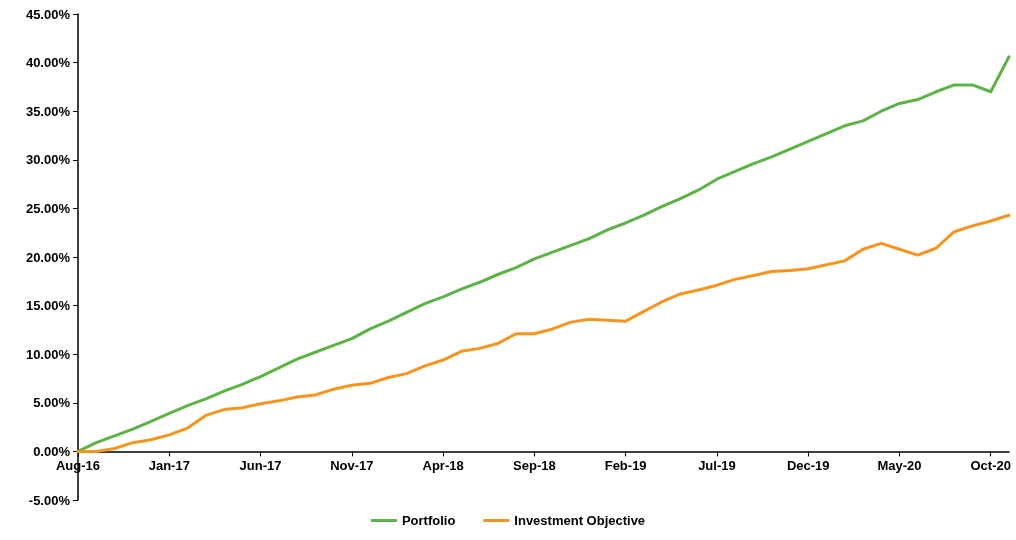 Image resolution: width=1016 pixels, height=540 pixels. What do you see at coordinates (352, 466) in the screenshot?
I see `x-tick-label: Nov-17` at bounding box center [352, 466].